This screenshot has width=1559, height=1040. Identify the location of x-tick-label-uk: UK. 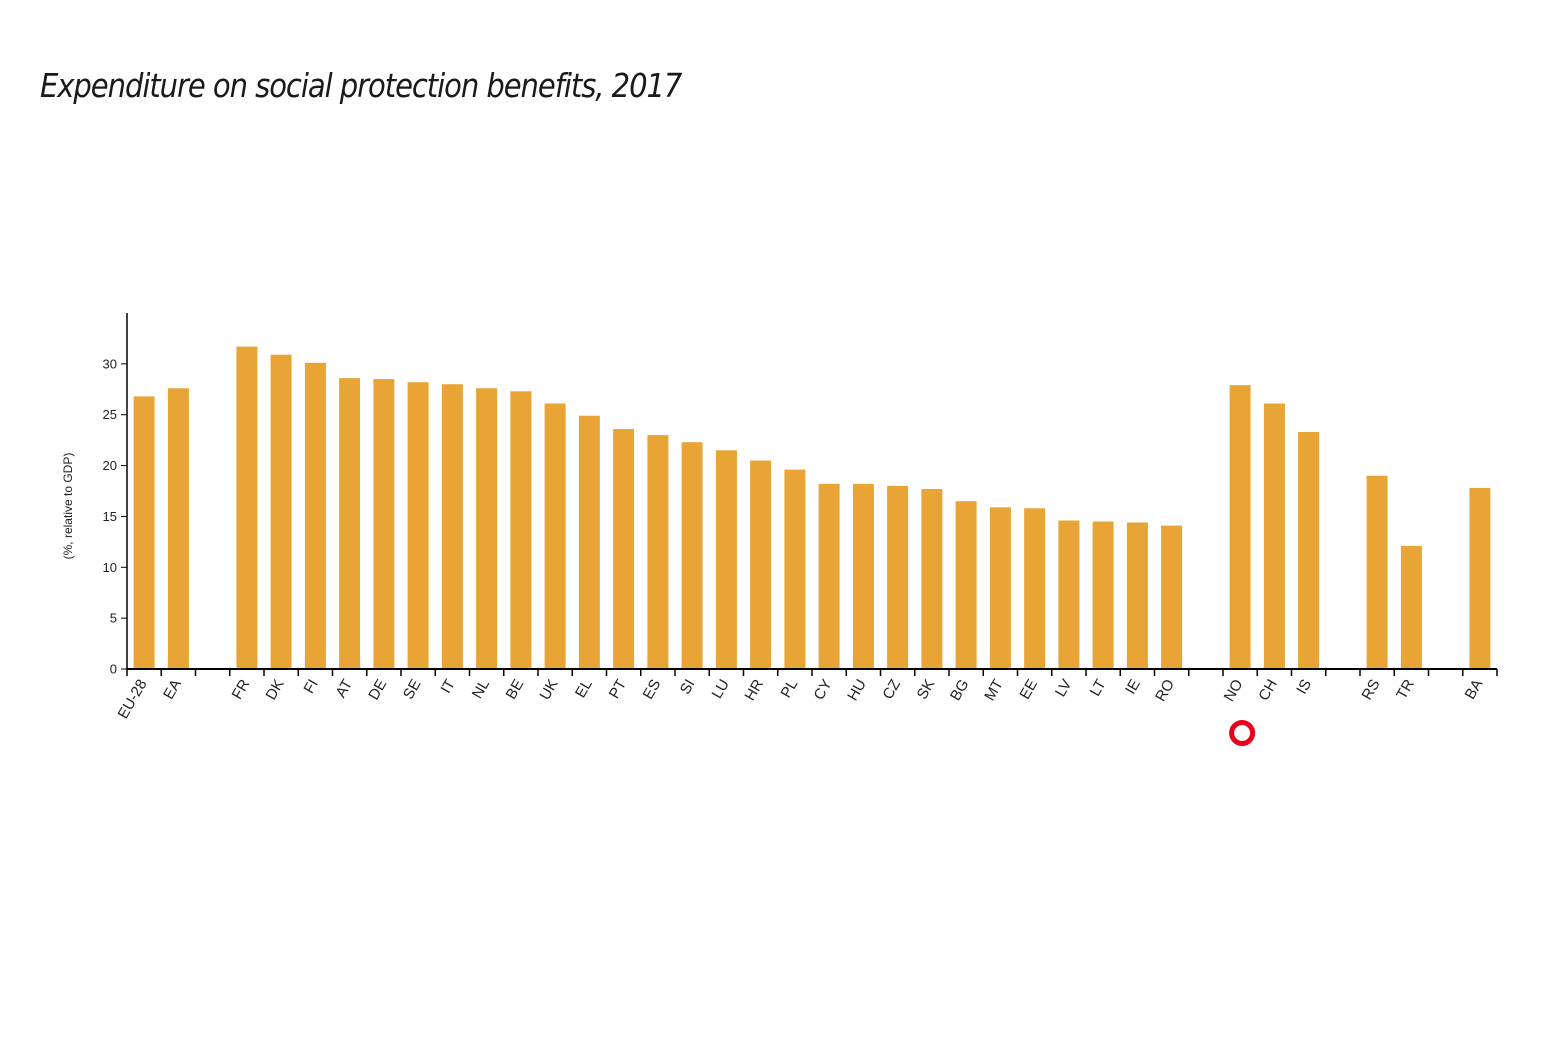
(548, 690).